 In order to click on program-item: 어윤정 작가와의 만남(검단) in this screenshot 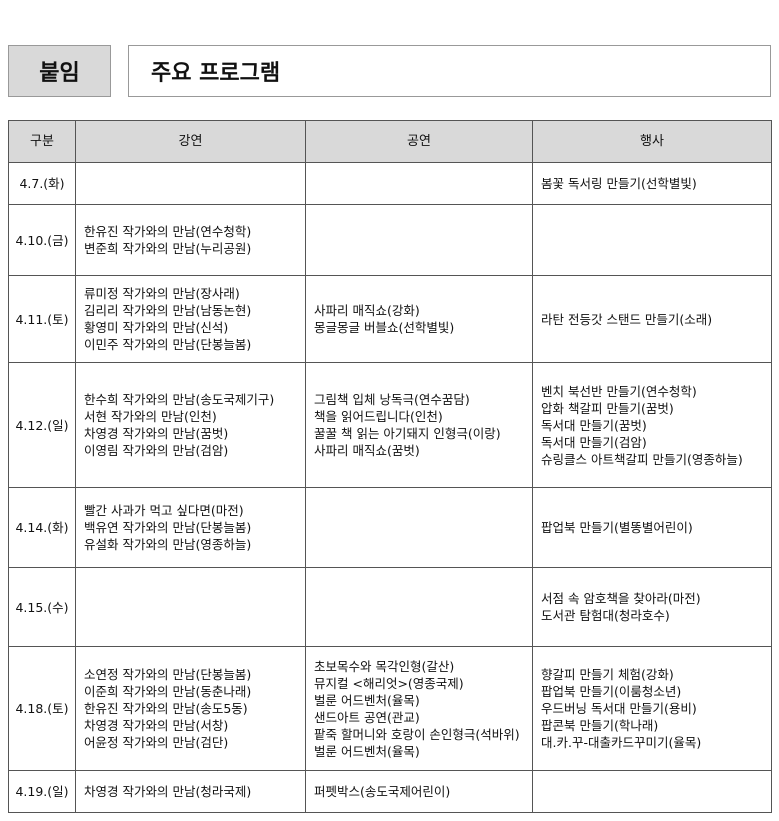, I will do `click(156, 742)`.